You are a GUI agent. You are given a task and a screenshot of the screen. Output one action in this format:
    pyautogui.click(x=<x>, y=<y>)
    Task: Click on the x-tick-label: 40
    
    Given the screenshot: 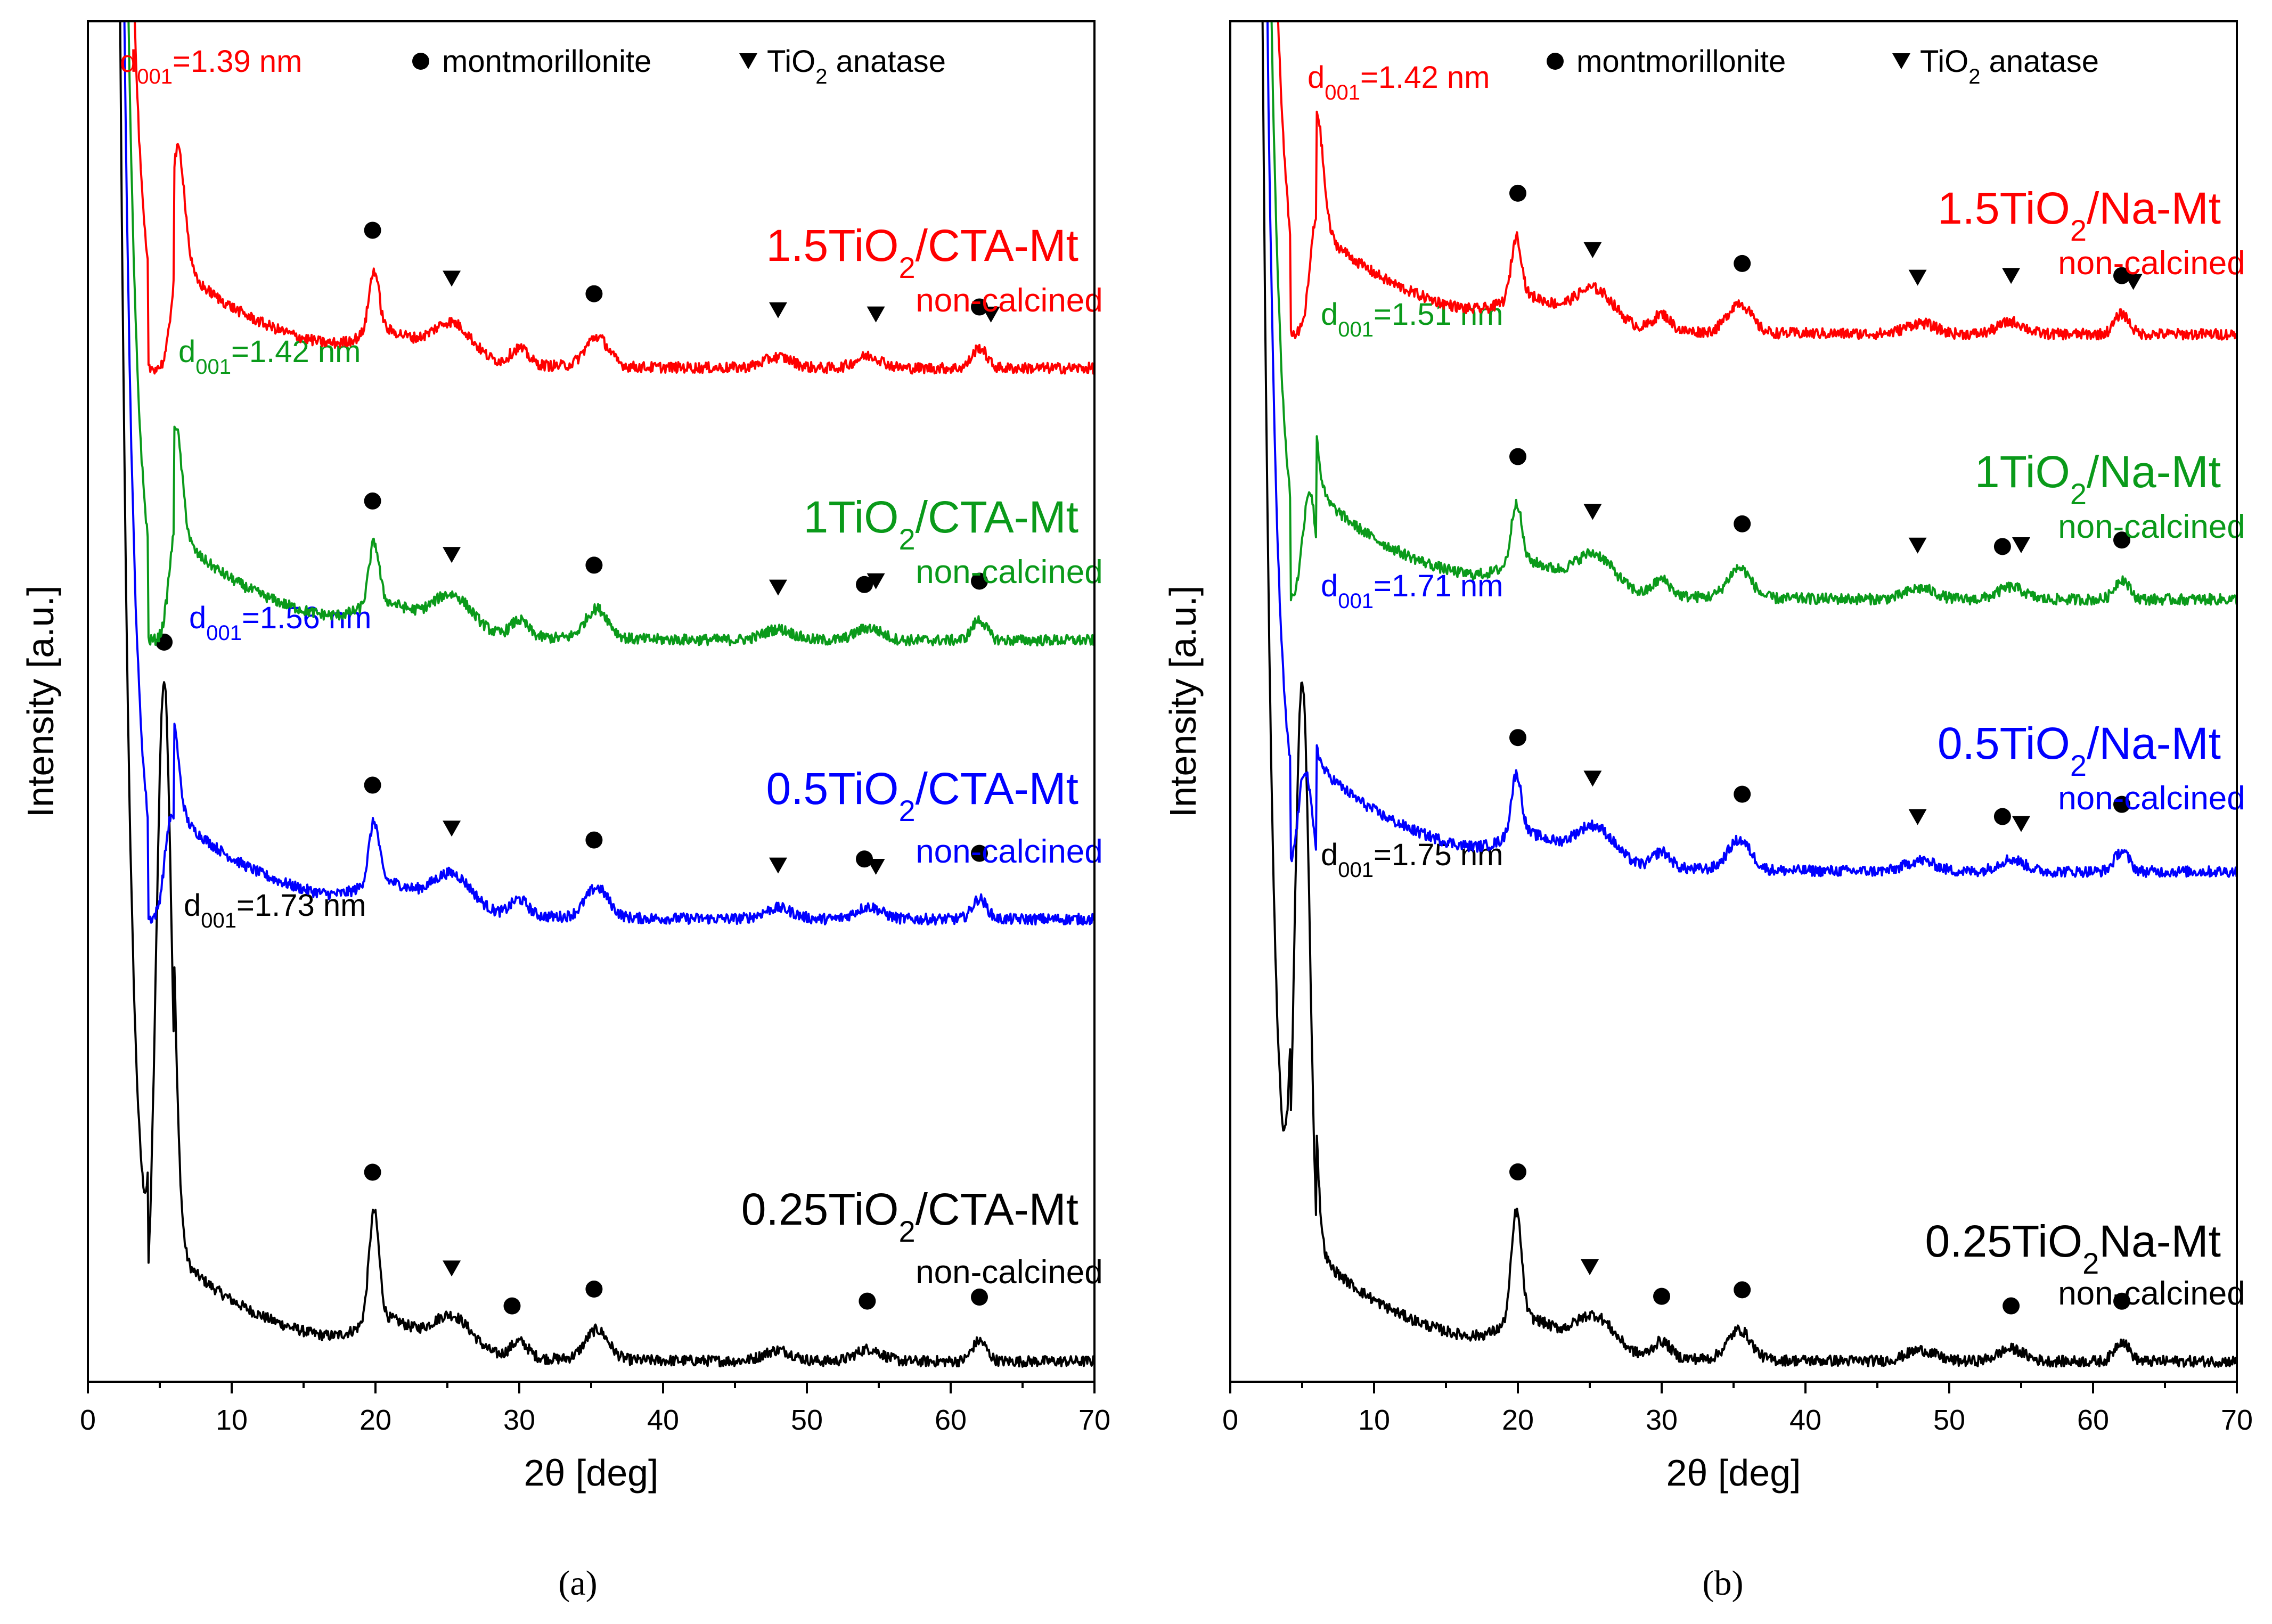 What is the action you would take?
    pyautogui.click(x=1805, y=1420)
    